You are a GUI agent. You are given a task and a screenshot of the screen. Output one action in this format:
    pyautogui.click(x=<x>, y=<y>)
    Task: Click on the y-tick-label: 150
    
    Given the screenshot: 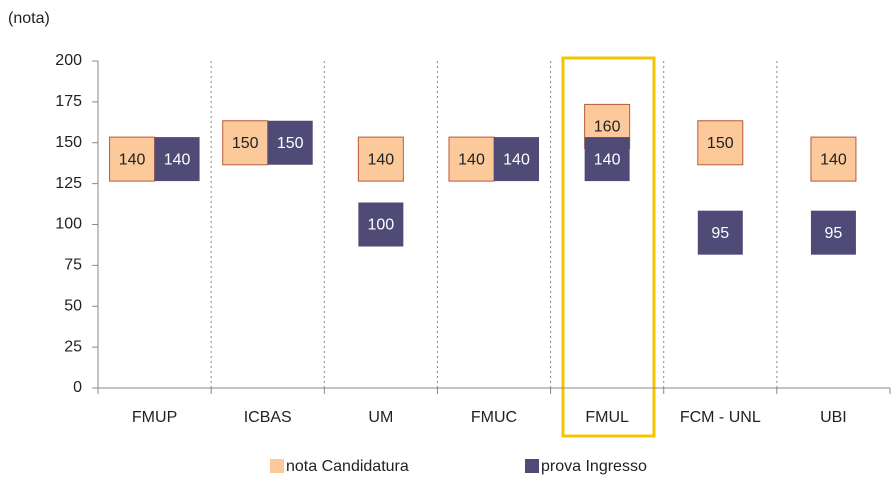 What is the action you would take?
    pyautogui.click(x=68, y=142)
    